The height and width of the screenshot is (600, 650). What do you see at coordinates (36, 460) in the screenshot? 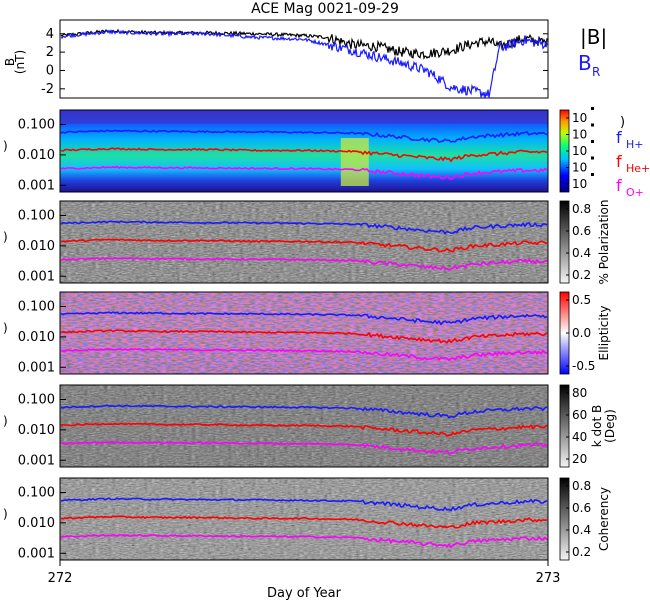
I see `kdotb-y-tick-label: 0.001` at bounding box center [36, 460].